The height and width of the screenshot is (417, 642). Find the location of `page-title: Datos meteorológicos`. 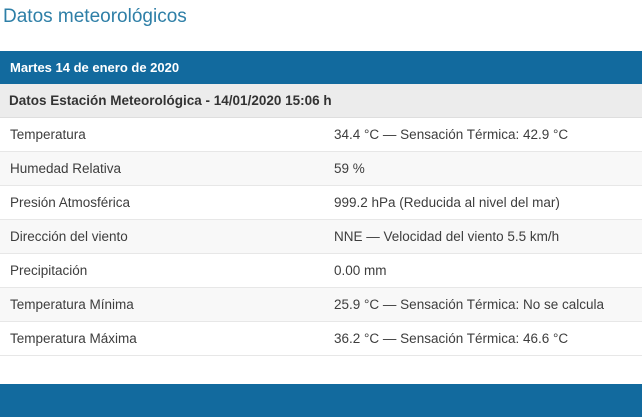

page-title: Datos meteorológicos is located at coordinates (95, 16).